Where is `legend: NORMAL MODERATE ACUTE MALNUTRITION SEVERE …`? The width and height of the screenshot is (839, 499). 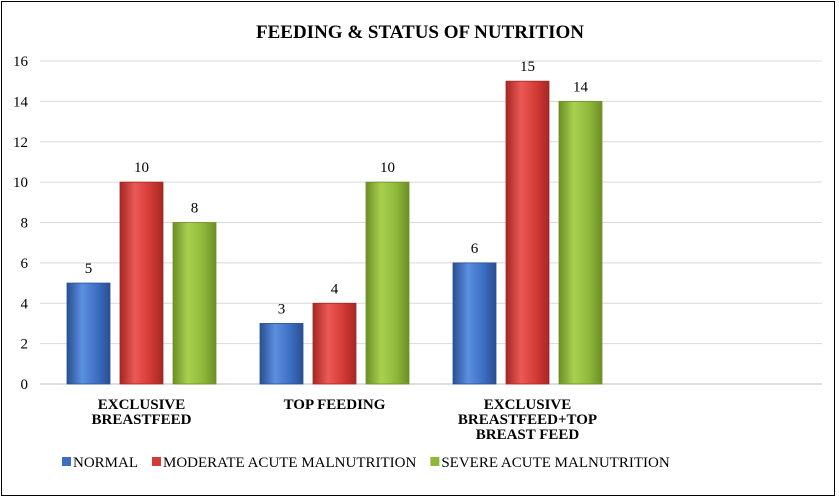
legend: NORMAL MODERATE ACUTE MALNUTRITION SEVERE … is located at coordinates (366, 463).